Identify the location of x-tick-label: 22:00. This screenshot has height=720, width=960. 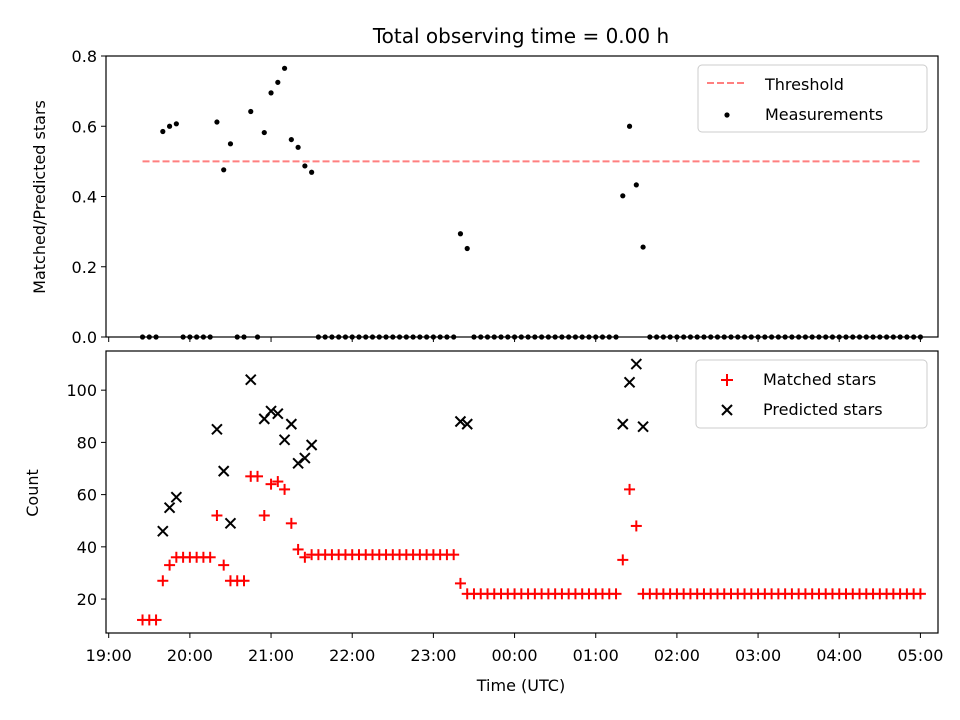
(352, 655).